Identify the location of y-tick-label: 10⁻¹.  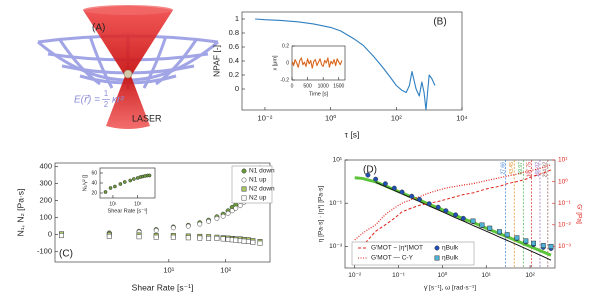
(336, 203).